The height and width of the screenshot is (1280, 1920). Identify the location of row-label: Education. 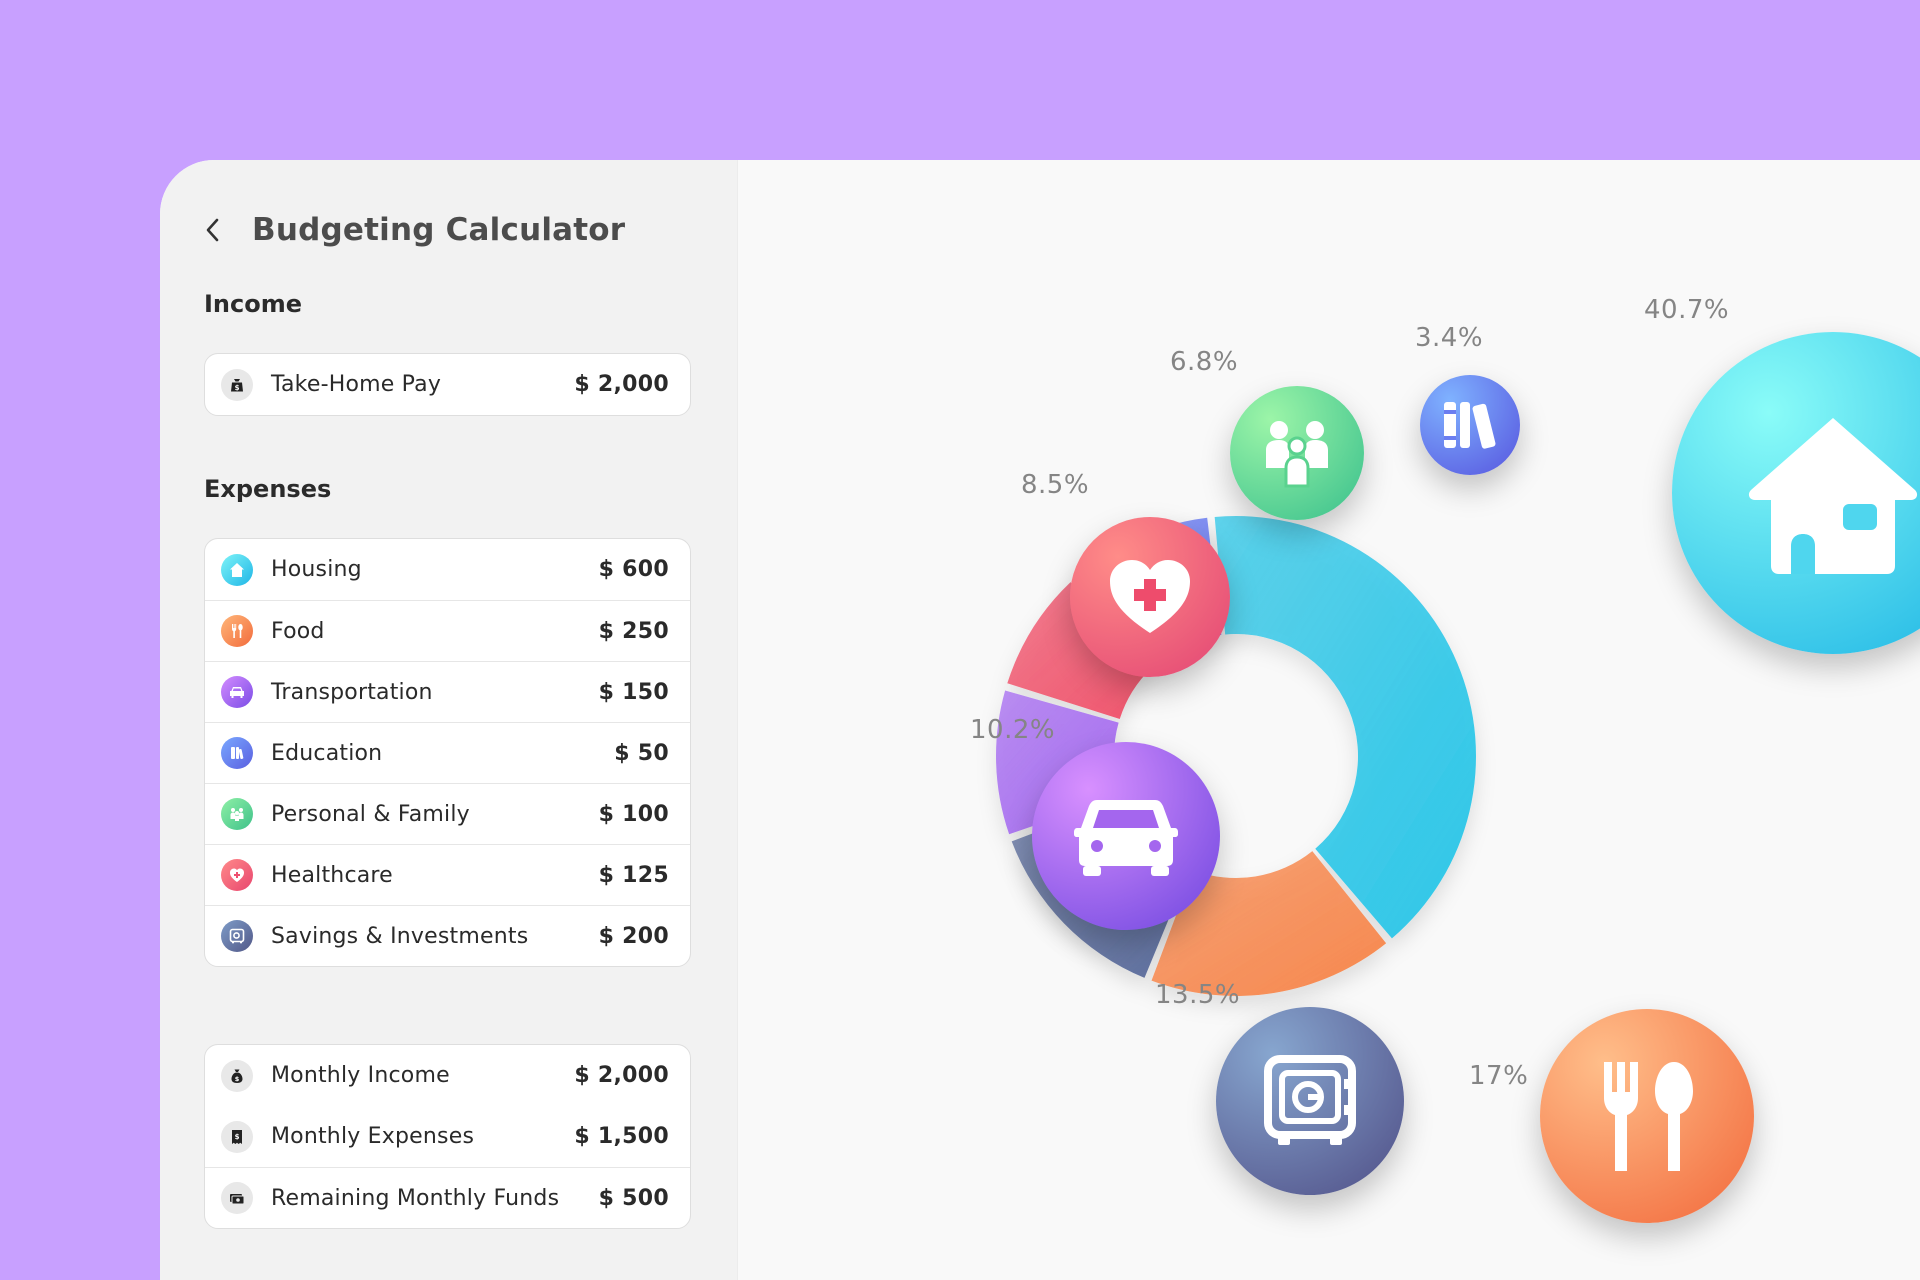
(327, 753).